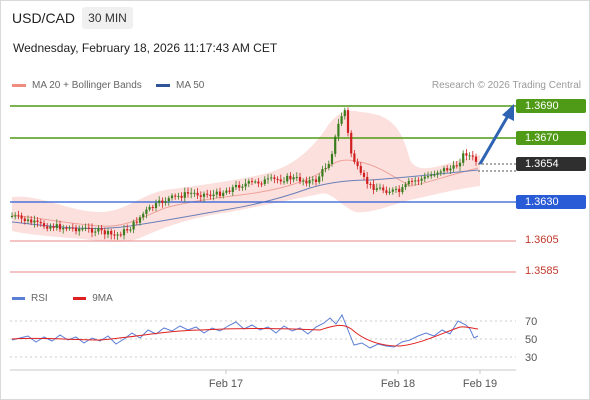 This screenshot has height=400, width=590. What do you see at coordinates (531, 340) in the screenshot?
I see `rsi-tick-50: 50` at bounding box center [531, 340].